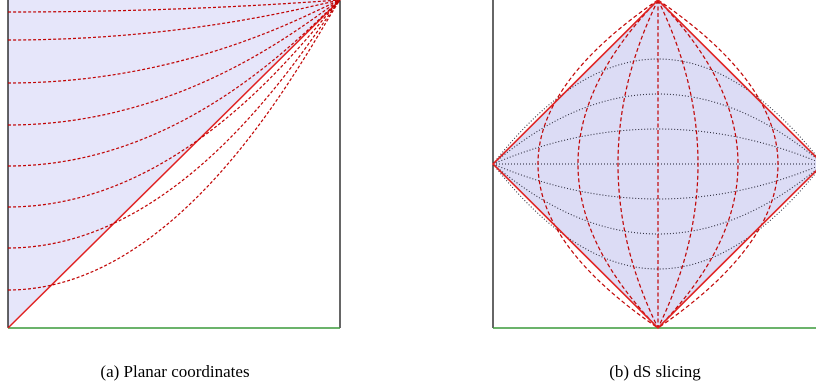  I want to click on caption: (a) Planar coordinates, so click(174, 371).